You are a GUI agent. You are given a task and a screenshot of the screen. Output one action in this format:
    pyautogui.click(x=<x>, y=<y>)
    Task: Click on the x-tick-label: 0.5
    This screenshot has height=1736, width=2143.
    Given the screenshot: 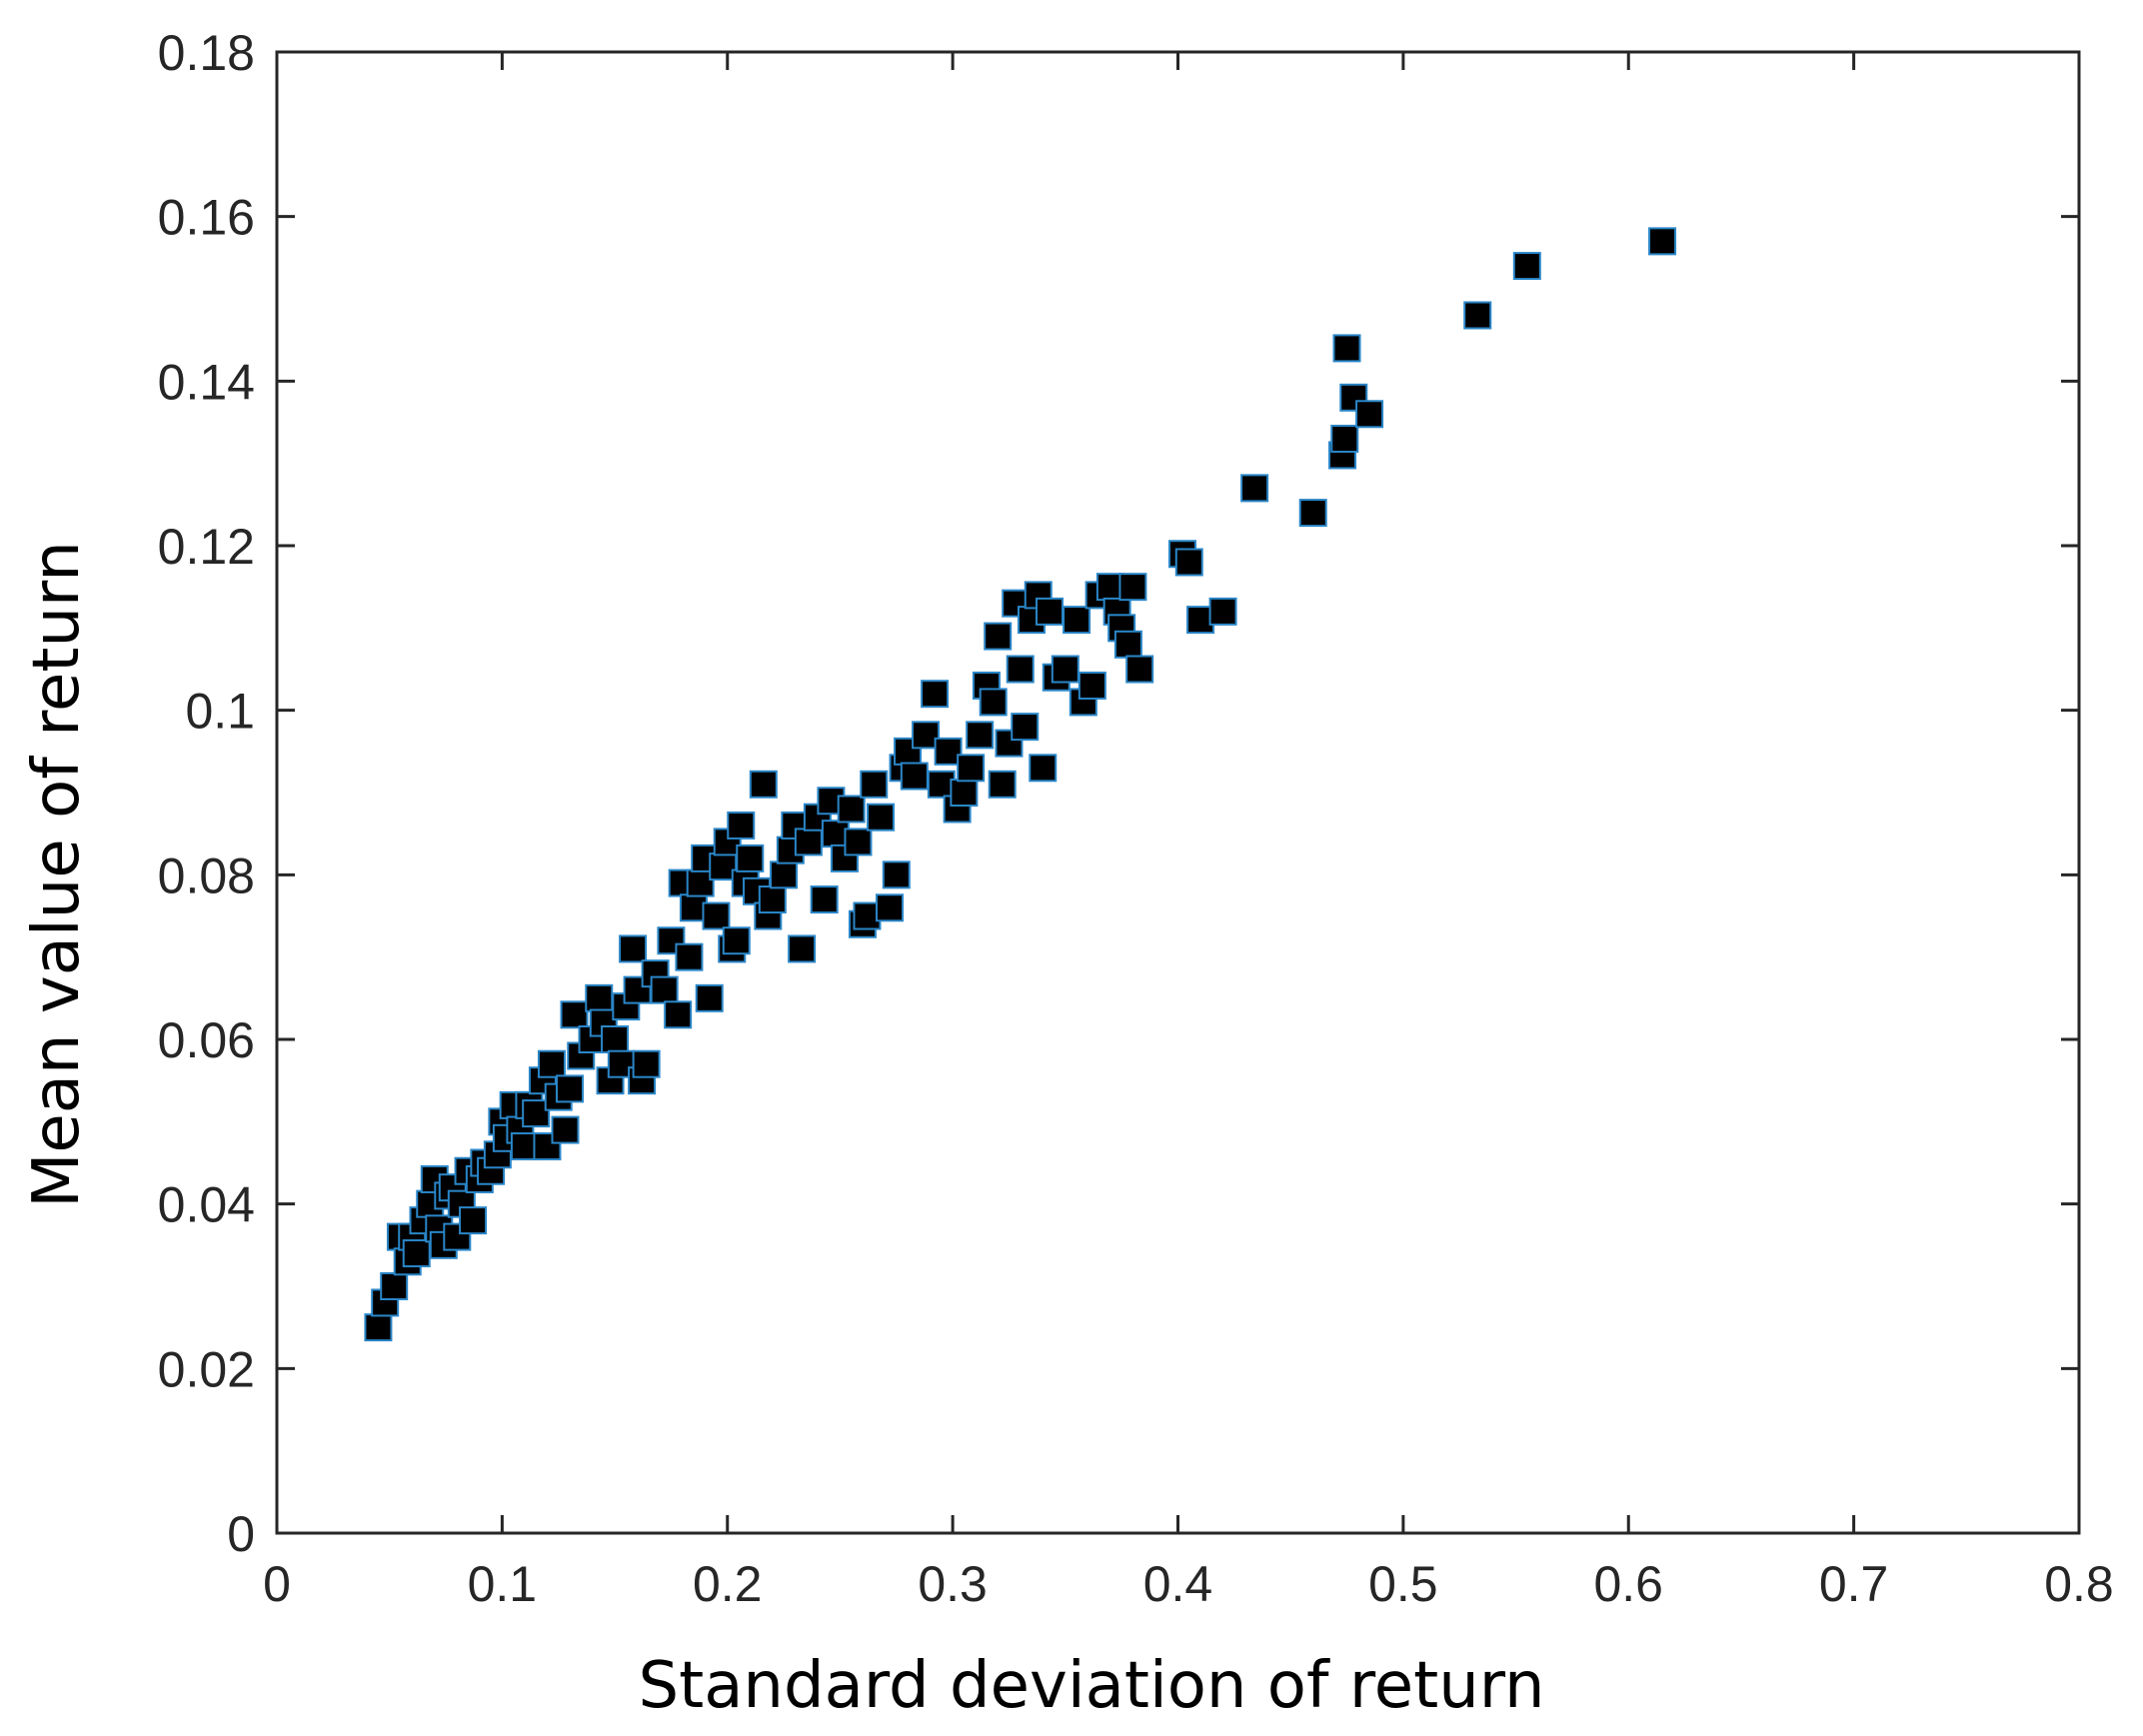 What is the action you would take?
    pyautogui.click(x=1403, y=1584)
    